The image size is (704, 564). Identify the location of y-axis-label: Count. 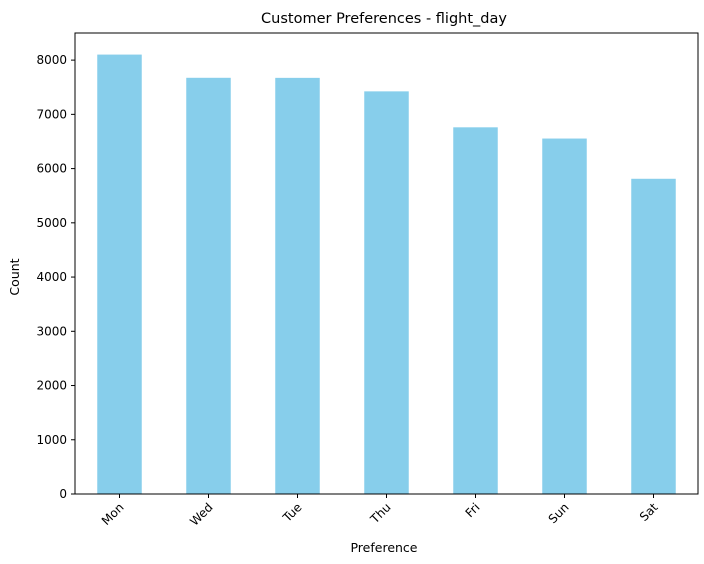
(14, 276).